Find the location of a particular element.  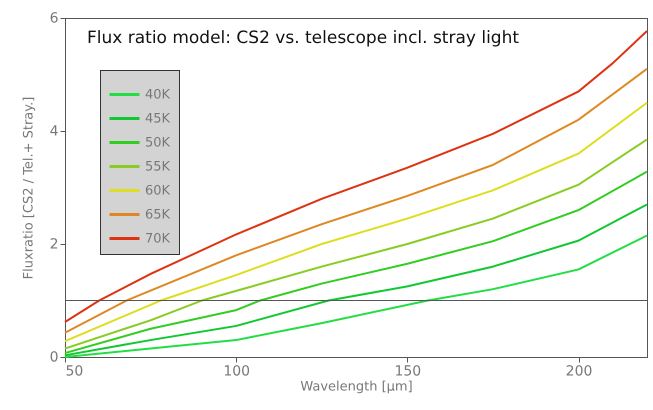

x-tick-label: 100 is located at coordinates (236, 372).